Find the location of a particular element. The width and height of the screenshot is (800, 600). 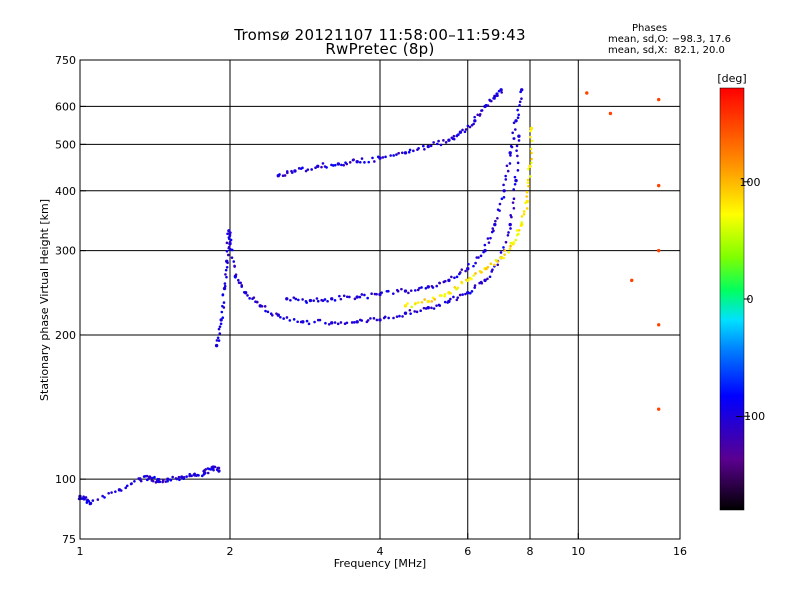

chart-title: Tromsø 20121107 11:58:00–11:59:43 is located at coordinates (380, 35).